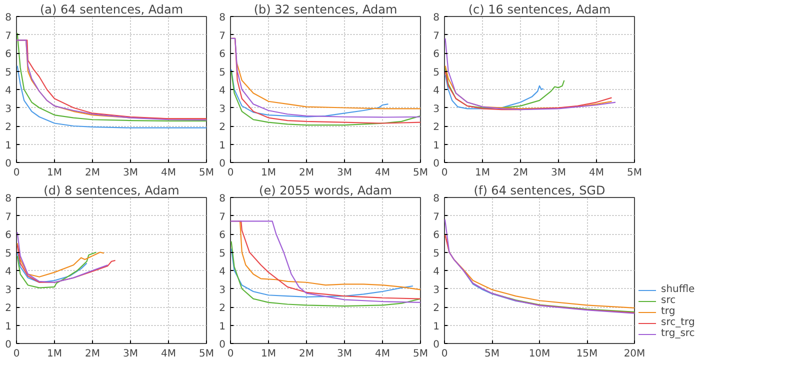 This screenshot has height=389, width=789. I want to click on chart-title: (a) 64 sentences, Adam, so click(112, 9).